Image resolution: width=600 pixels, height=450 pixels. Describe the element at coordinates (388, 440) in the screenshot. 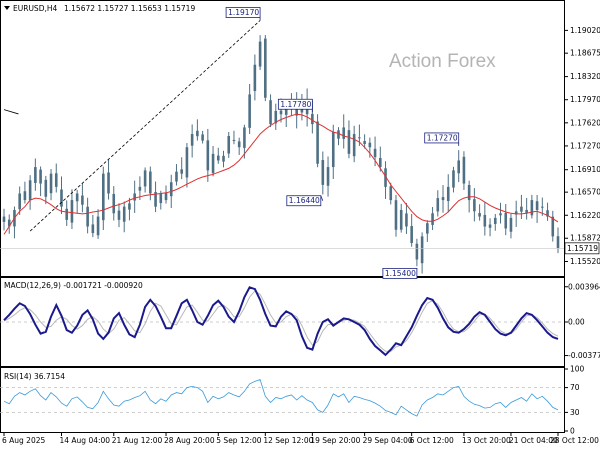

I see `x-tick-label: 29 Sep 04:00` at that location.